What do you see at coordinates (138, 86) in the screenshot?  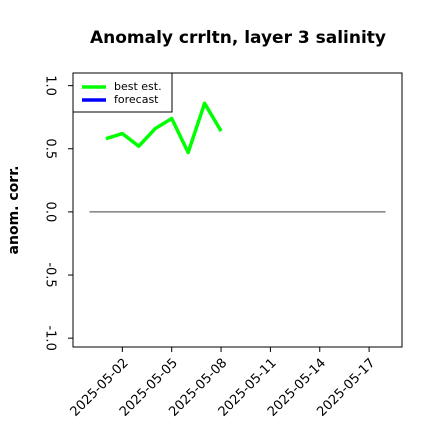 I see `legend-label: best est.` at bounding box center [138, 86].